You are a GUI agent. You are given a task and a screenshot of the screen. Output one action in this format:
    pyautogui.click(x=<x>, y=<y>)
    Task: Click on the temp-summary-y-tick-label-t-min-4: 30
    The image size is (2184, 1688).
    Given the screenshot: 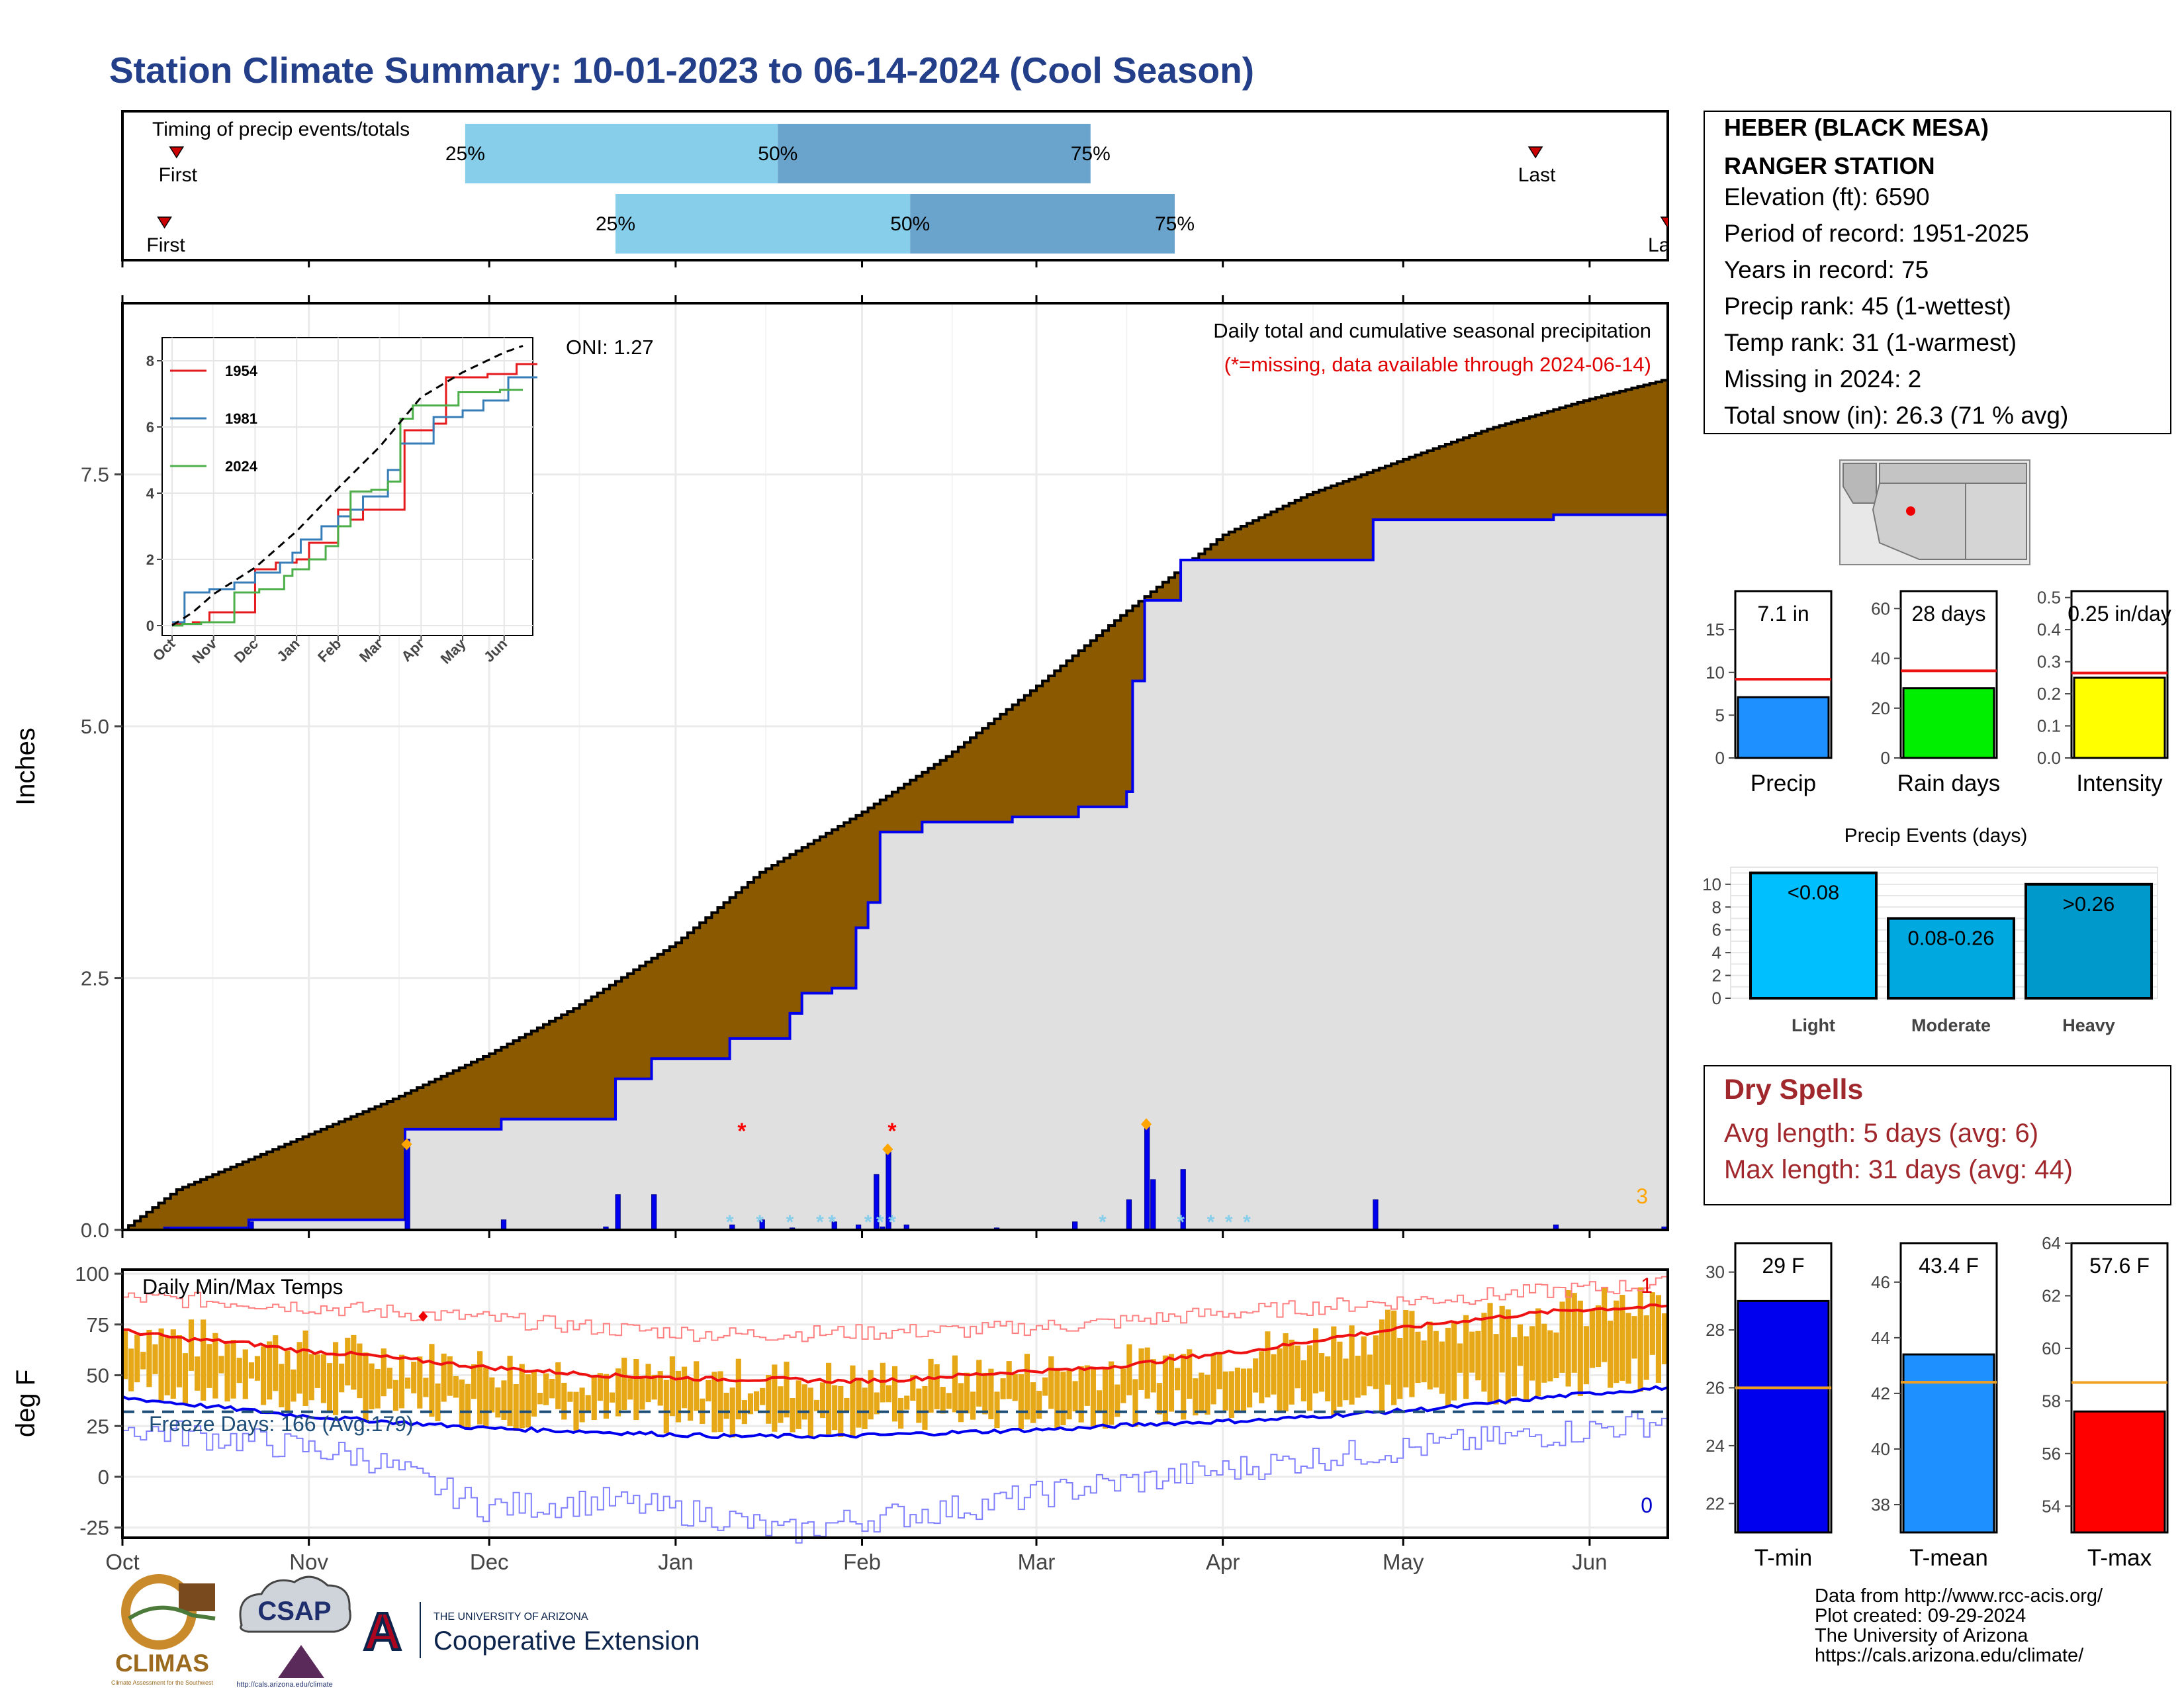 What is the action you would take?
    pyautogui.click(x=1715, y=1272)
    